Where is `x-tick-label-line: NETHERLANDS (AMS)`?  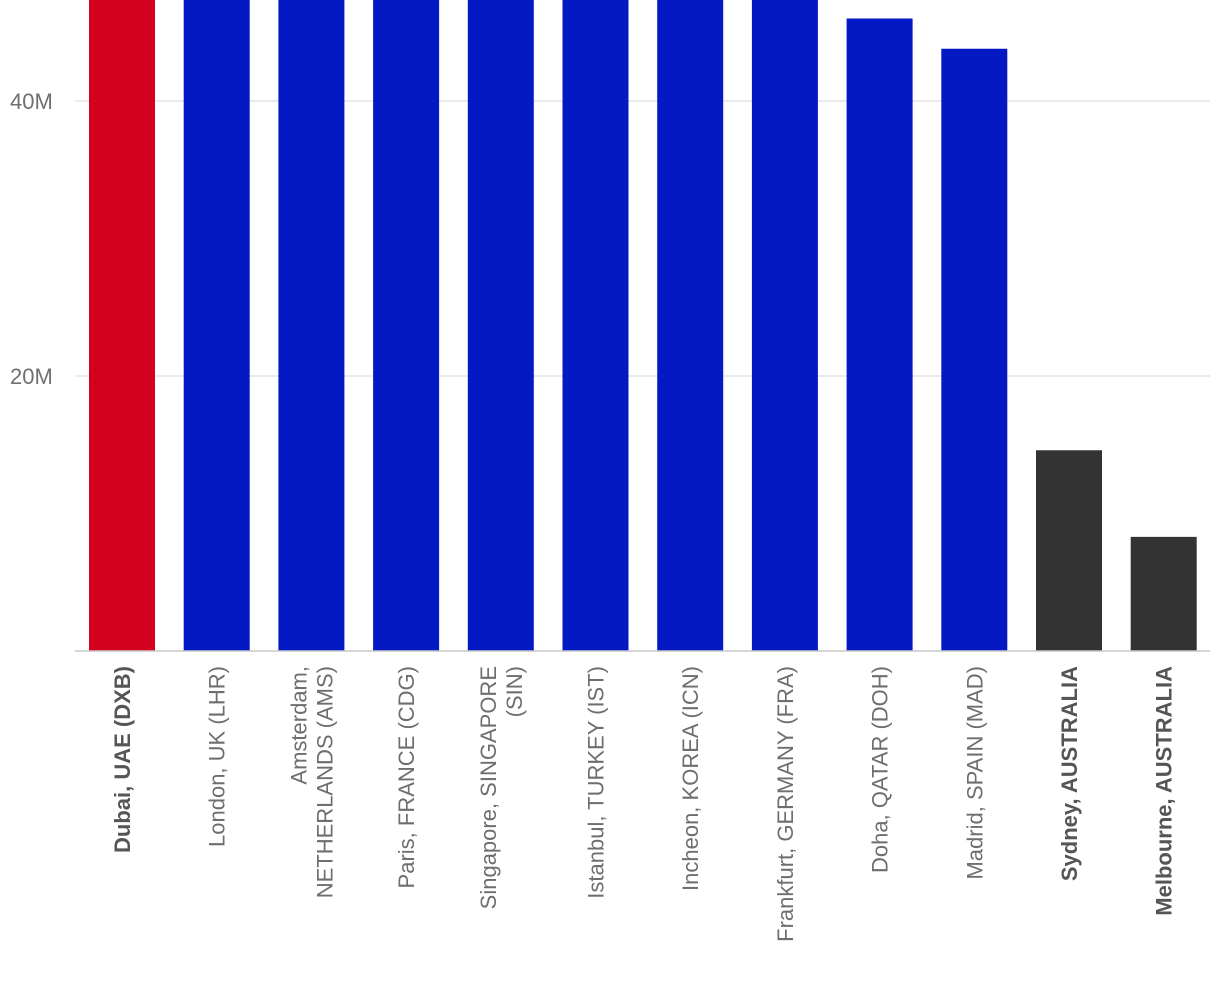 x-tick-label-line: NETHERLANDS (AMS) is located at coordinates (324, 782).